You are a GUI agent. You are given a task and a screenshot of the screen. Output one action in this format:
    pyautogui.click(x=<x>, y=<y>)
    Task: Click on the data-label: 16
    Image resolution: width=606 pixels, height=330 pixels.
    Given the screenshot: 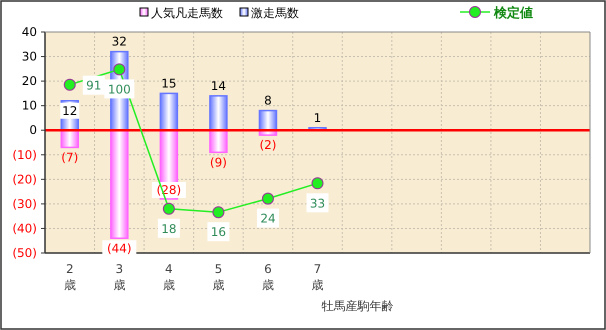 What is the action you would take?
    pyautogui.click(x=218, y=232)
    